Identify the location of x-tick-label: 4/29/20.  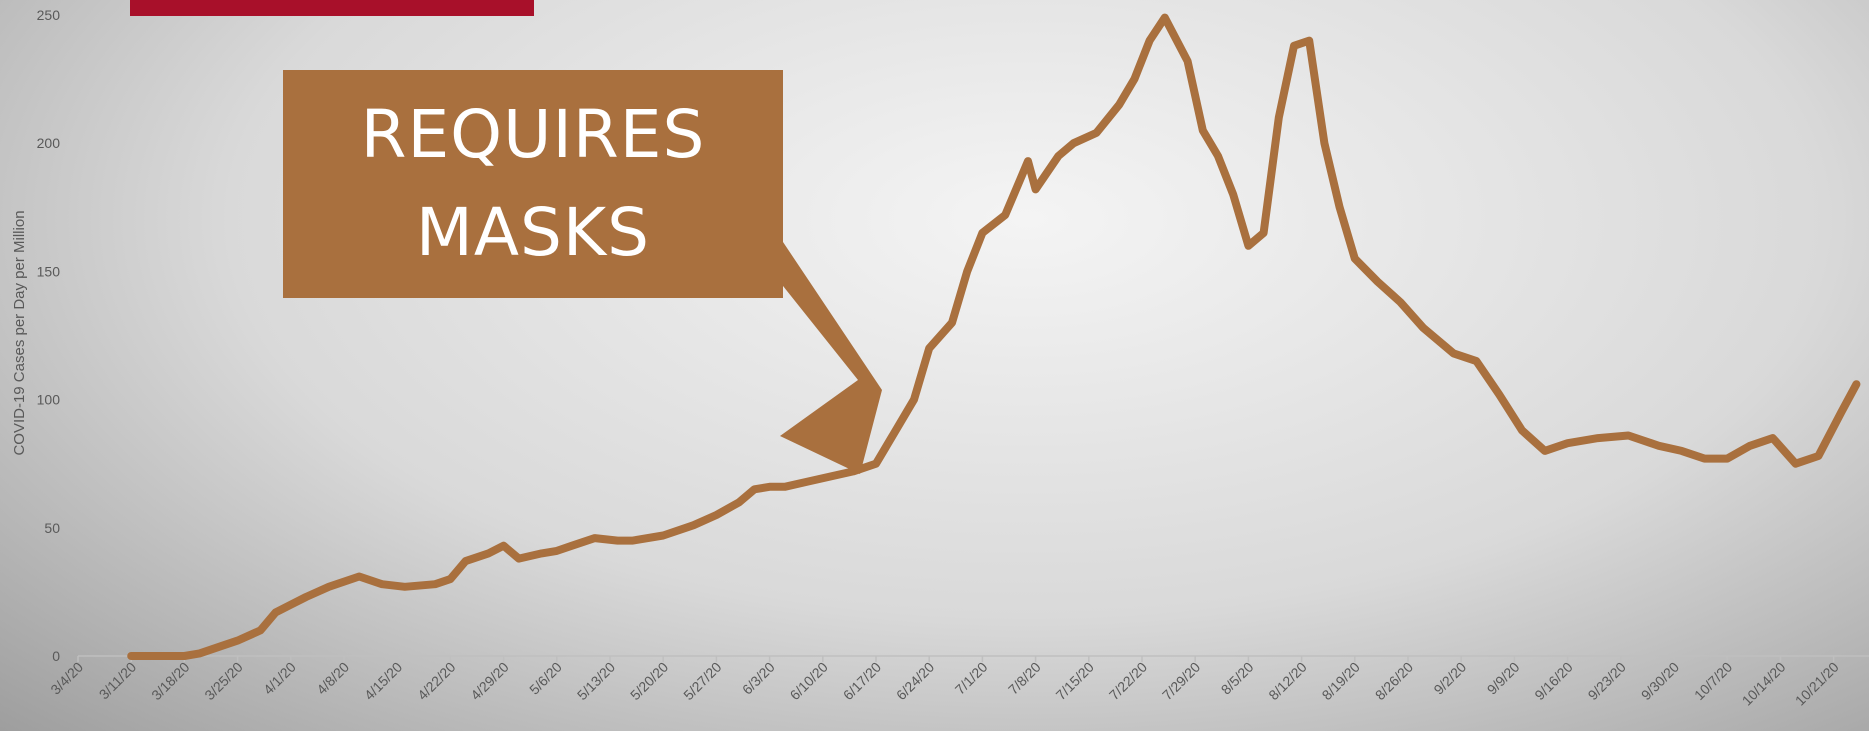
(489, 681).